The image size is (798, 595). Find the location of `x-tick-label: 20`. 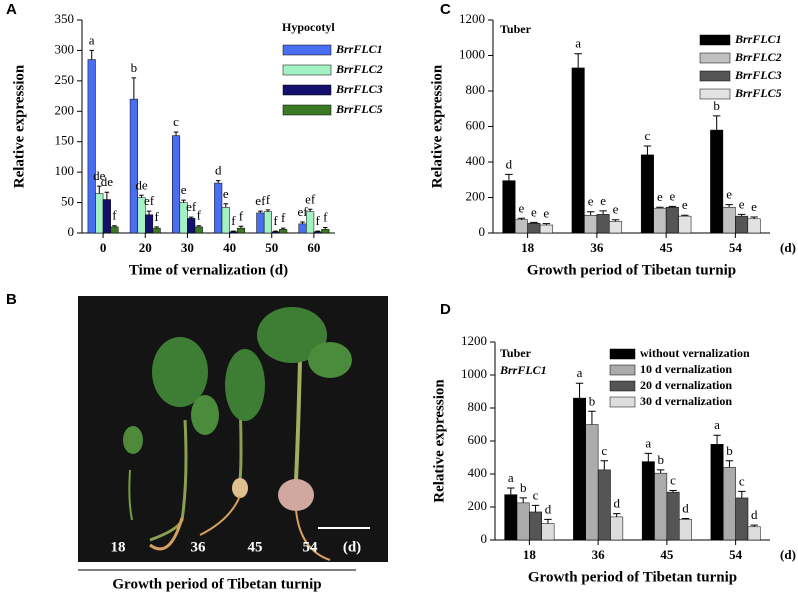

x-tick-label: 20 is located at coordinates (145, 247).